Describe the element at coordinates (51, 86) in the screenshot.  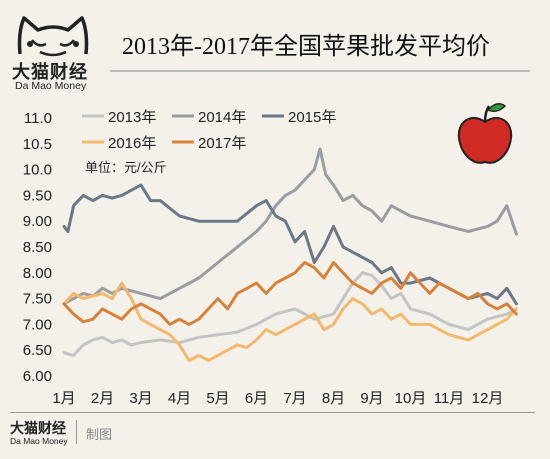
I see `brand-name-en: Da Mao Money` at that location.